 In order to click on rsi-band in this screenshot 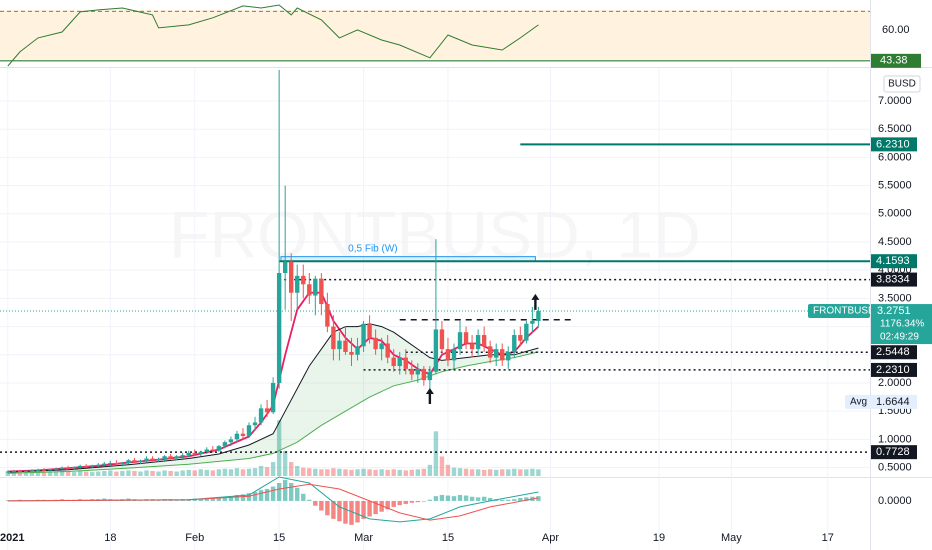, I will do `click(435, 34)`.